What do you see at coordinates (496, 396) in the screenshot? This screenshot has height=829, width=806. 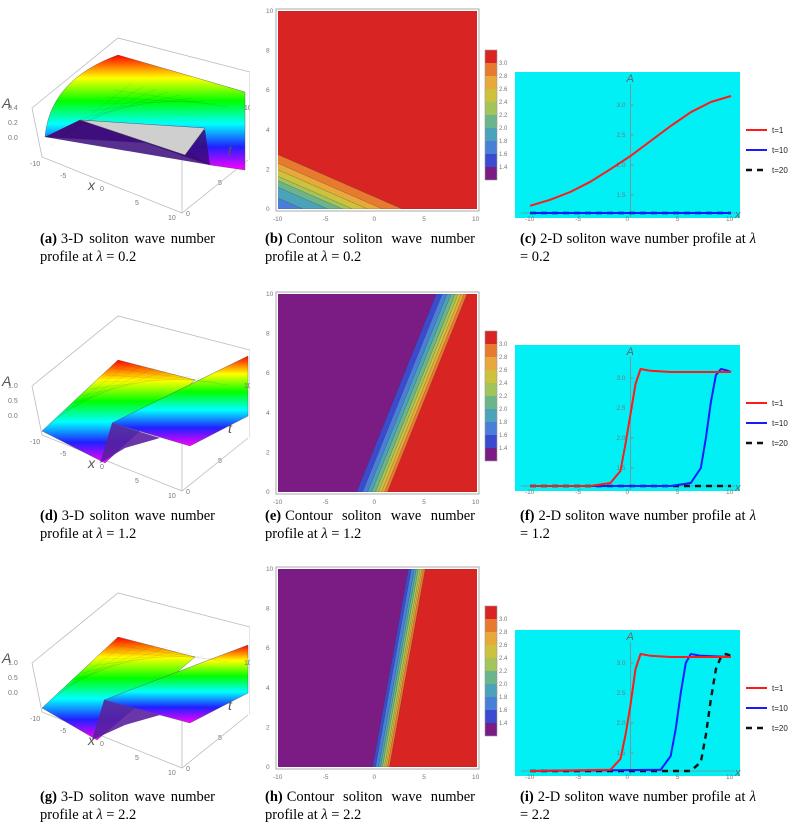 I see `colorbar-legend: 3.0 2.8 2.6 2.4 2.2 2.0 1.8 1.6 1.4` at bounding box center [496, 396].